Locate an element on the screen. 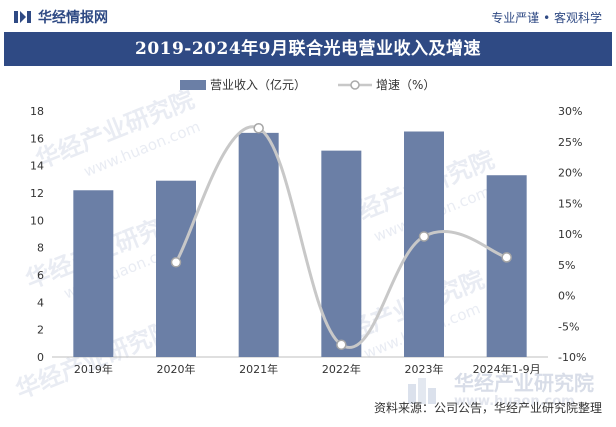  y-right-tick-label: 5% is located at coordinates (566, 265).